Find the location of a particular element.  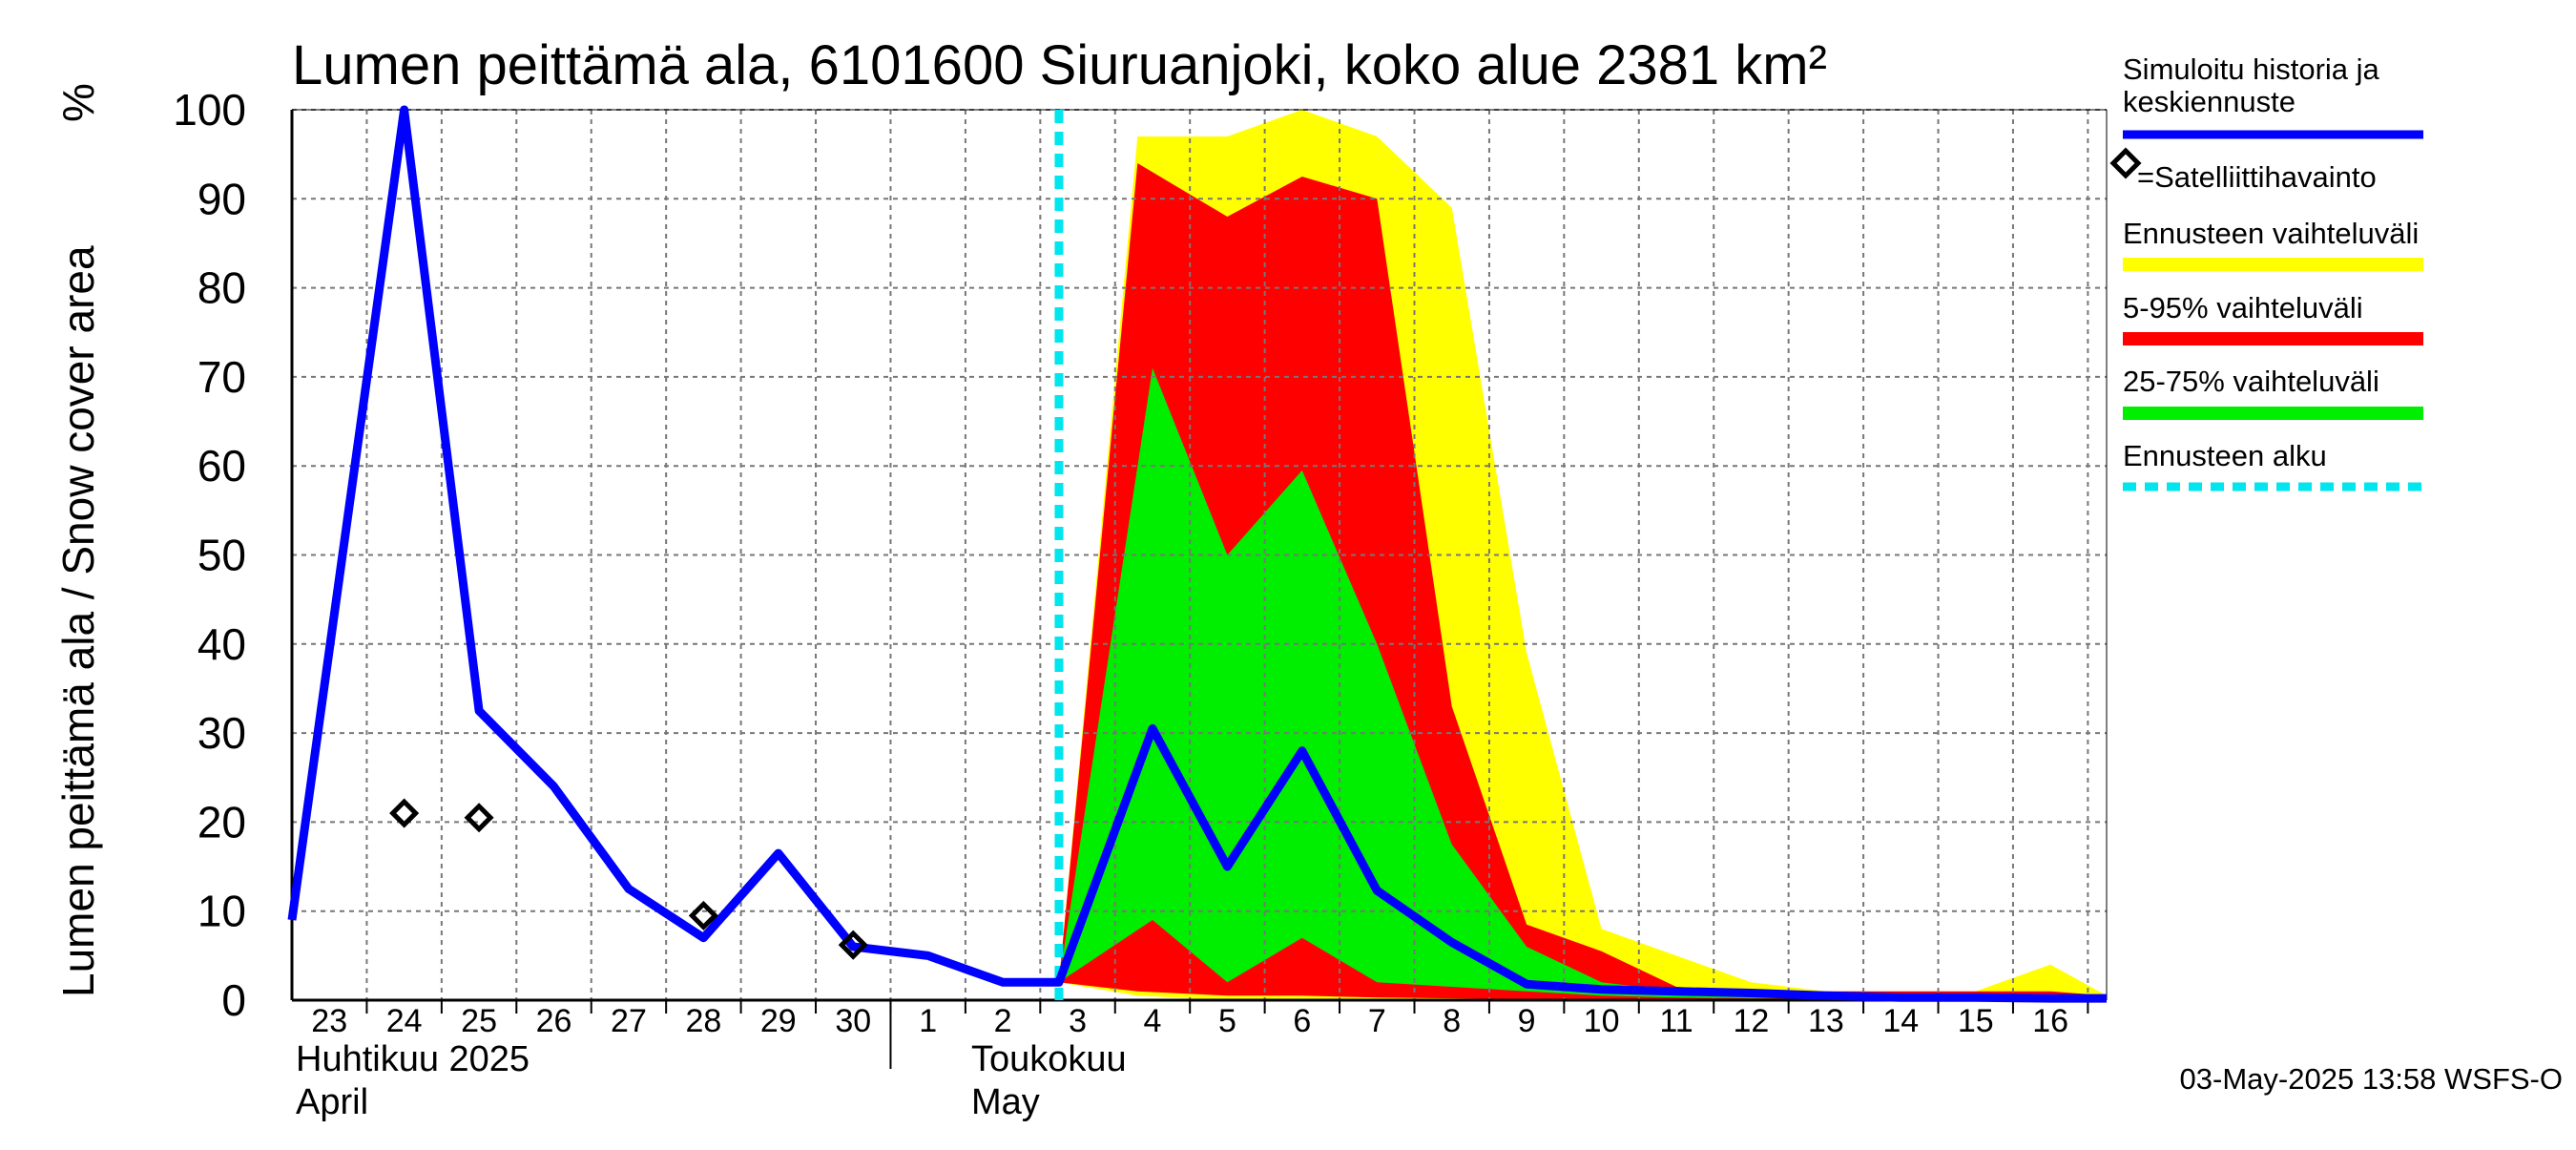

y-tick-label-70: 70 is located at coordinates (221, 377).